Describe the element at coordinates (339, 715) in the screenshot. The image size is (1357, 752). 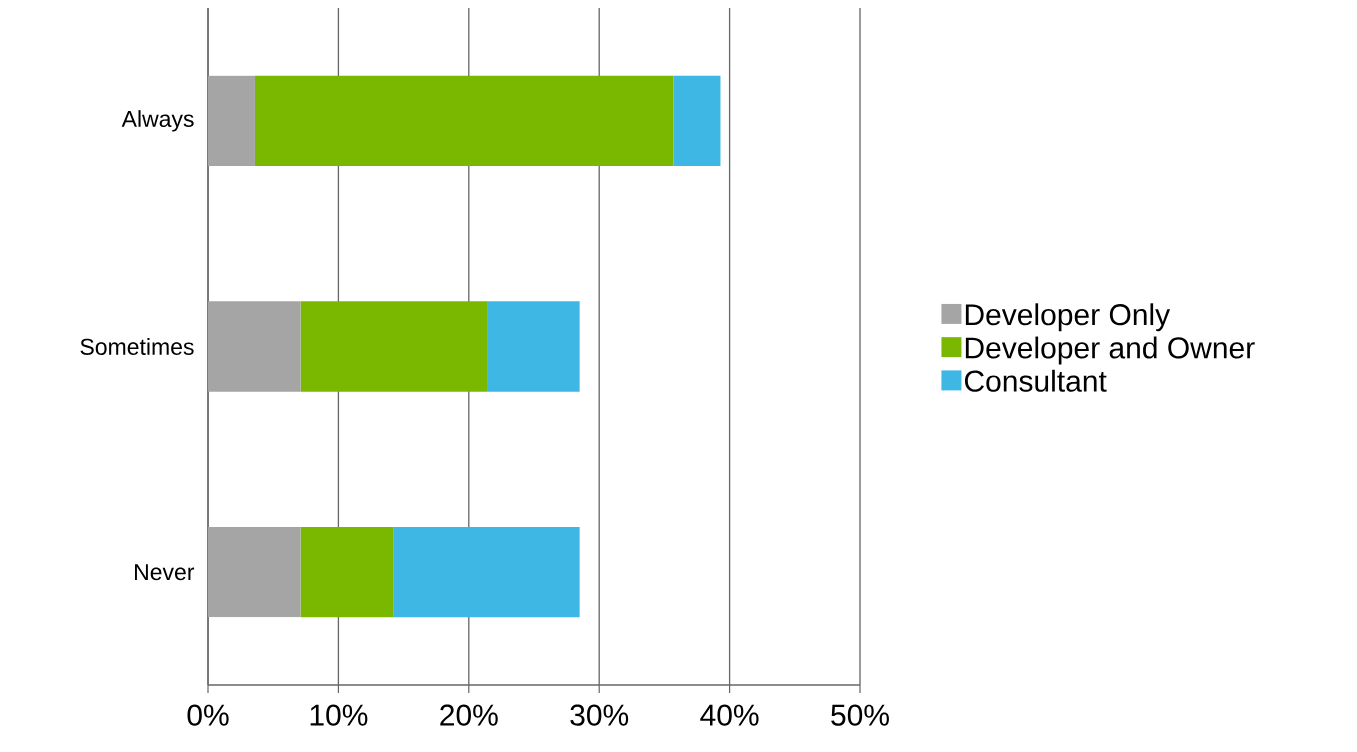
I see `x-tick-label: 10%` at that location.